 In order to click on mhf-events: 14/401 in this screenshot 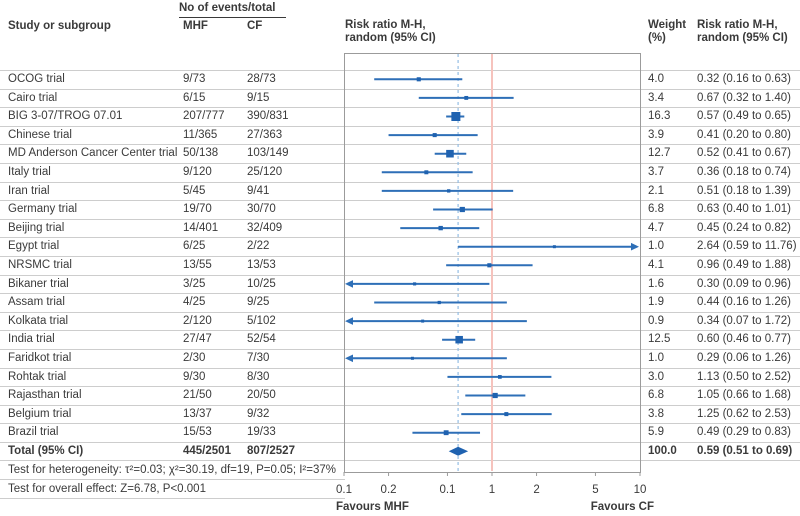, I will do `click(201, 227)`.